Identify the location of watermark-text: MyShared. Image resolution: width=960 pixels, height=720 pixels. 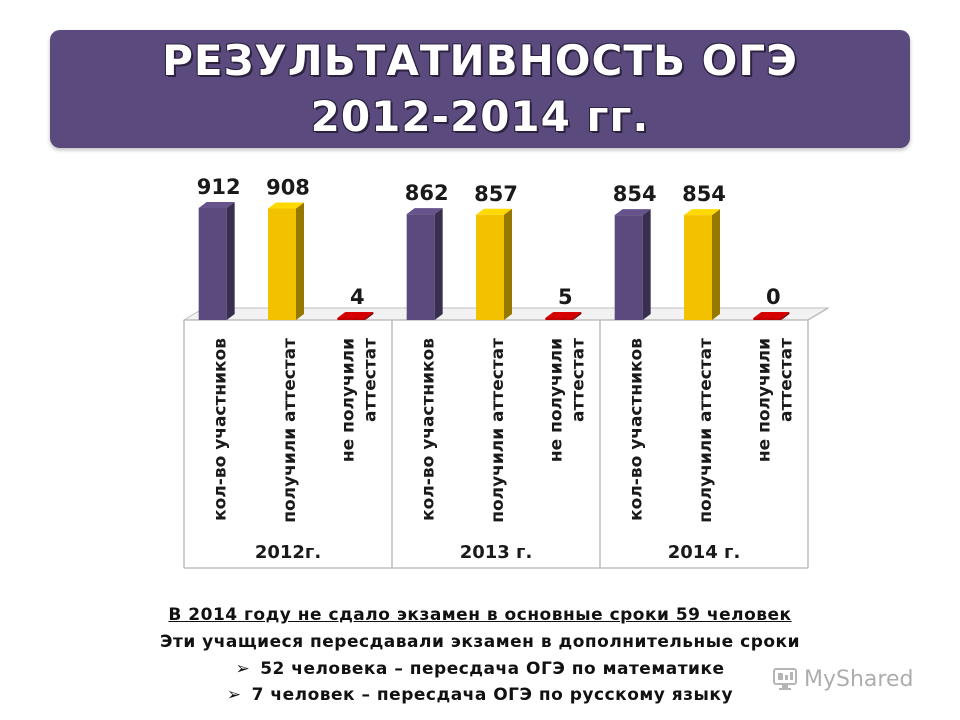
(859, 679).